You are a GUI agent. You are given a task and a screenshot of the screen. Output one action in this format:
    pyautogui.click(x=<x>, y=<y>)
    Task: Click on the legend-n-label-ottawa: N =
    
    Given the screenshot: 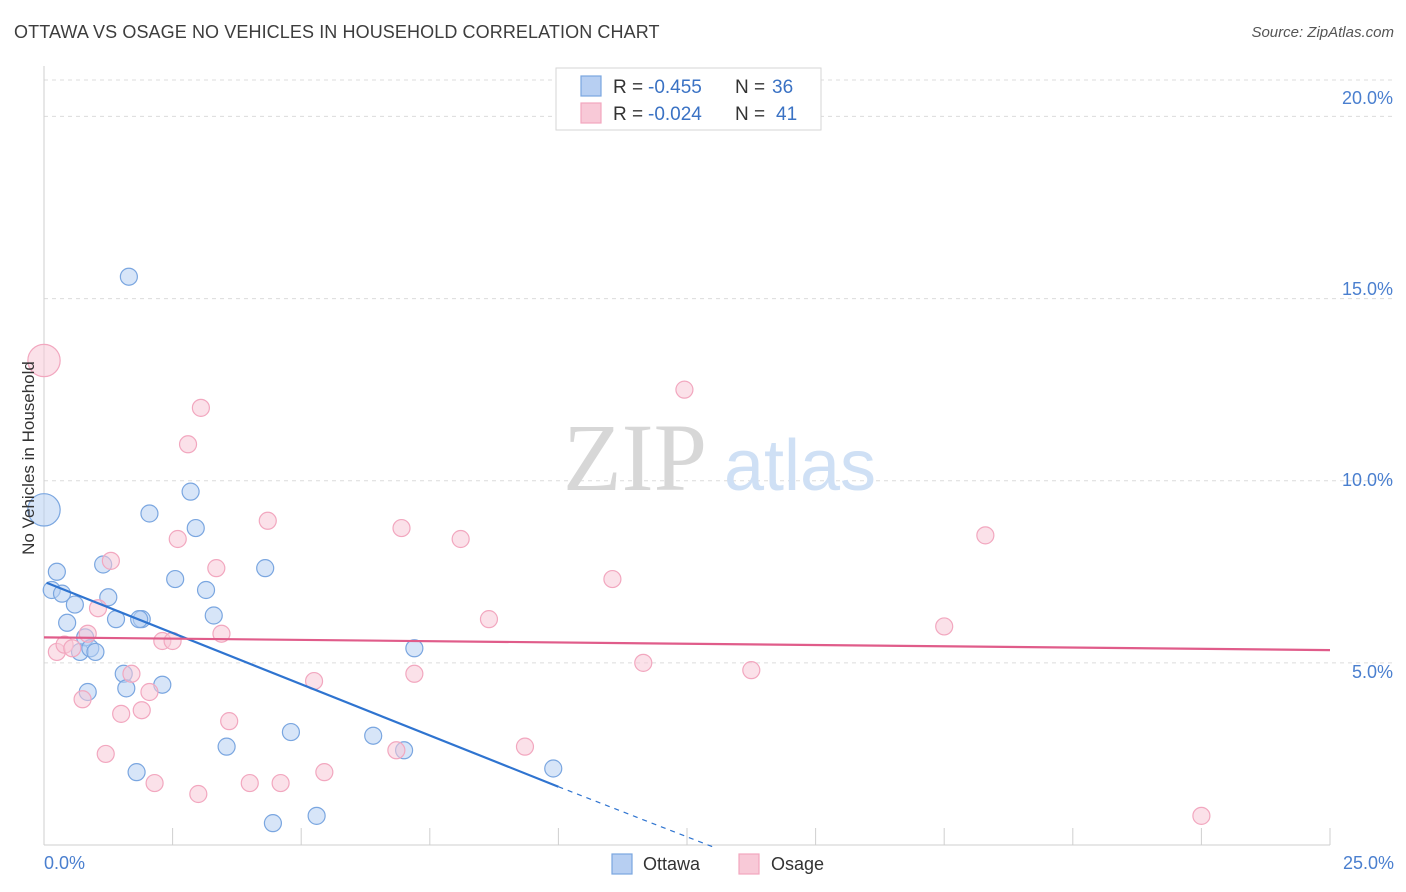 What is the action you would take?
    pyautogui.click(x=750, y=87)
    